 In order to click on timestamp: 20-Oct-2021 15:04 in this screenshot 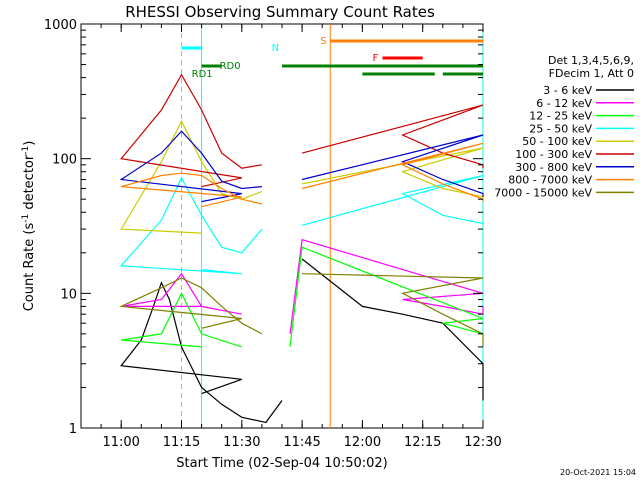, I will do `click(598, 472)`.